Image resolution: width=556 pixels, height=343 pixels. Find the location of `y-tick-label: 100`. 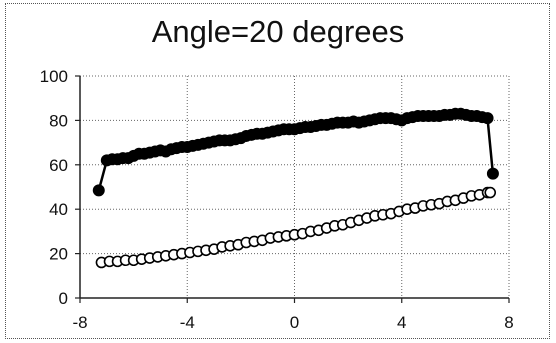

y-tick-label: 100 is located at coordinates (54, 76).